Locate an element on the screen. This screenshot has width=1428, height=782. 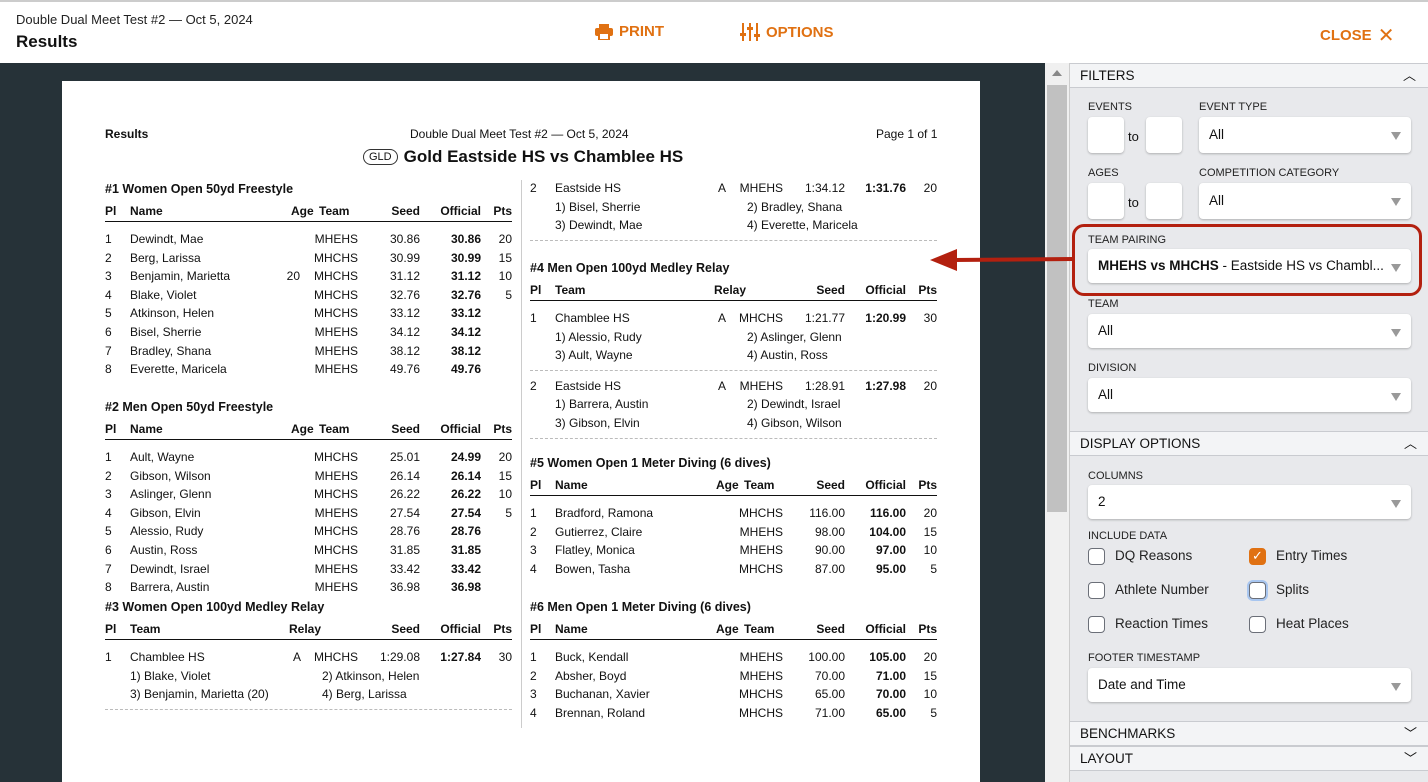
seed: 1:28.91 is located at coordinates (824, 385).